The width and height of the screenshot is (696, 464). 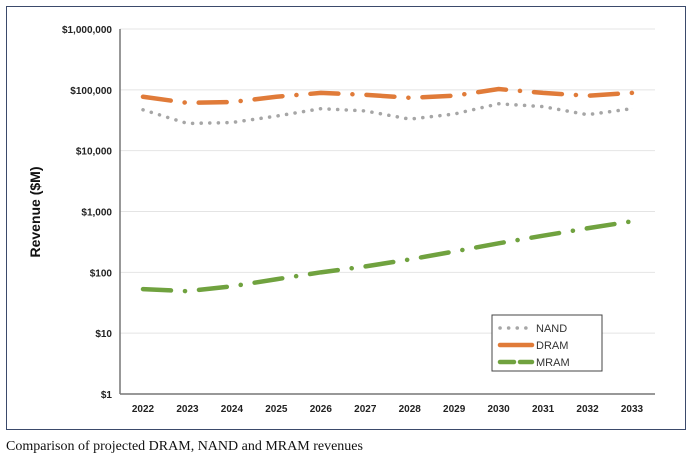 What do you see at coordinates (96, 213) in the screenshot?
I see `y-tick-label: $1,000` at bounding box center [96, 213].